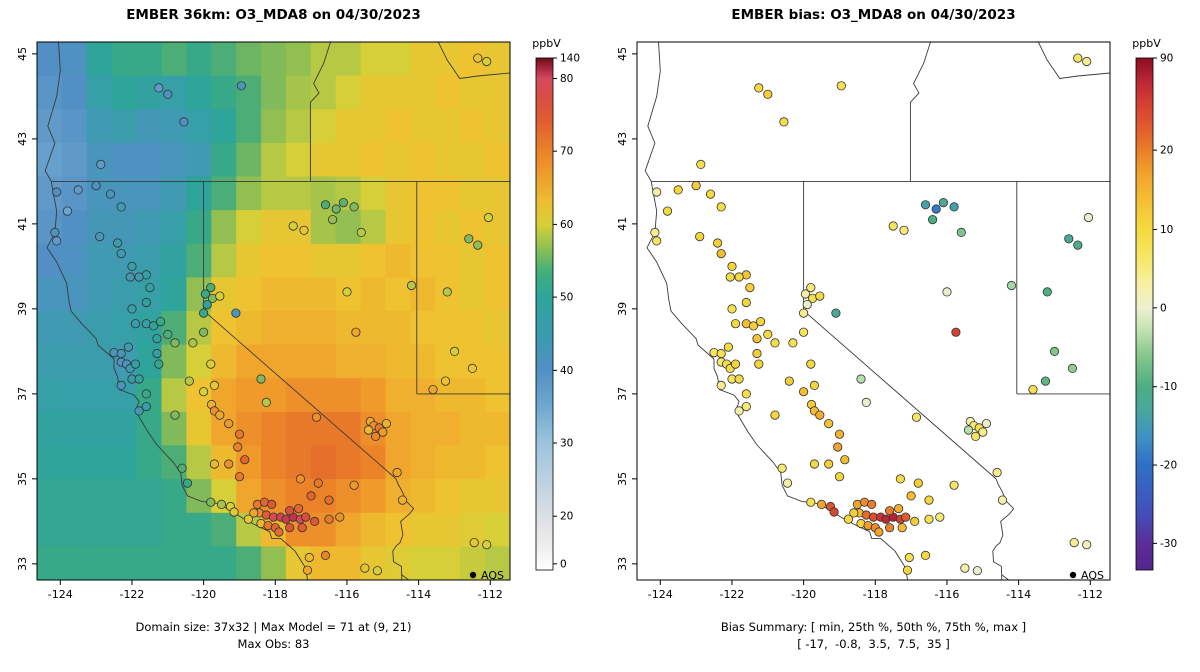  What do you see at coordinates (22, 564) in the screenshot?
I see `y-tick-label: 33` at bounding box center [22, 564].